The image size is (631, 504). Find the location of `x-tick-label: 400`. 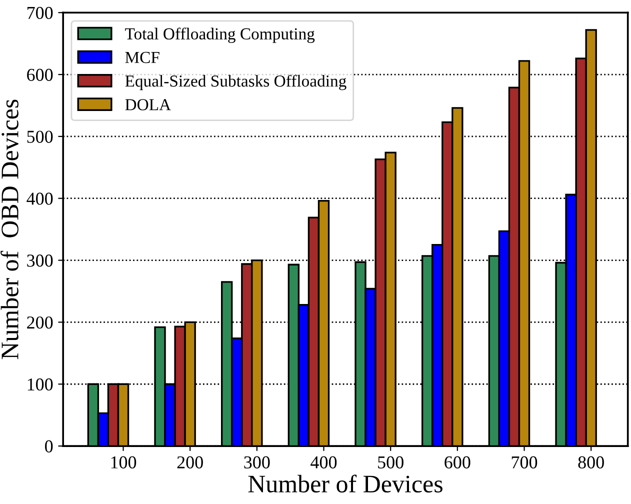

x-tick-label: 400 is located at coordinates (323, 462).